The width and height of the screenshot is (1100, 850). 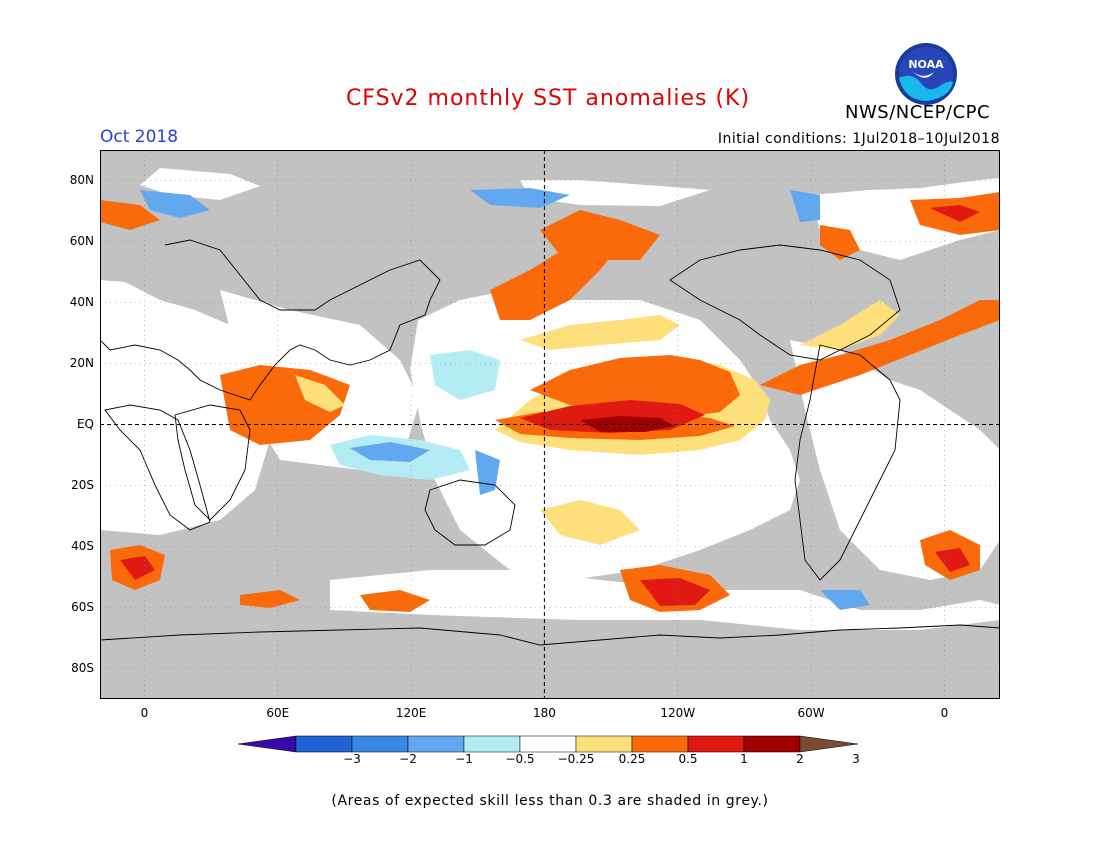 What do you see at coordinates (926, 74) in the screenshot?
I see `noaa-logo-icon: NOAA` at bounding box center [926, 74].